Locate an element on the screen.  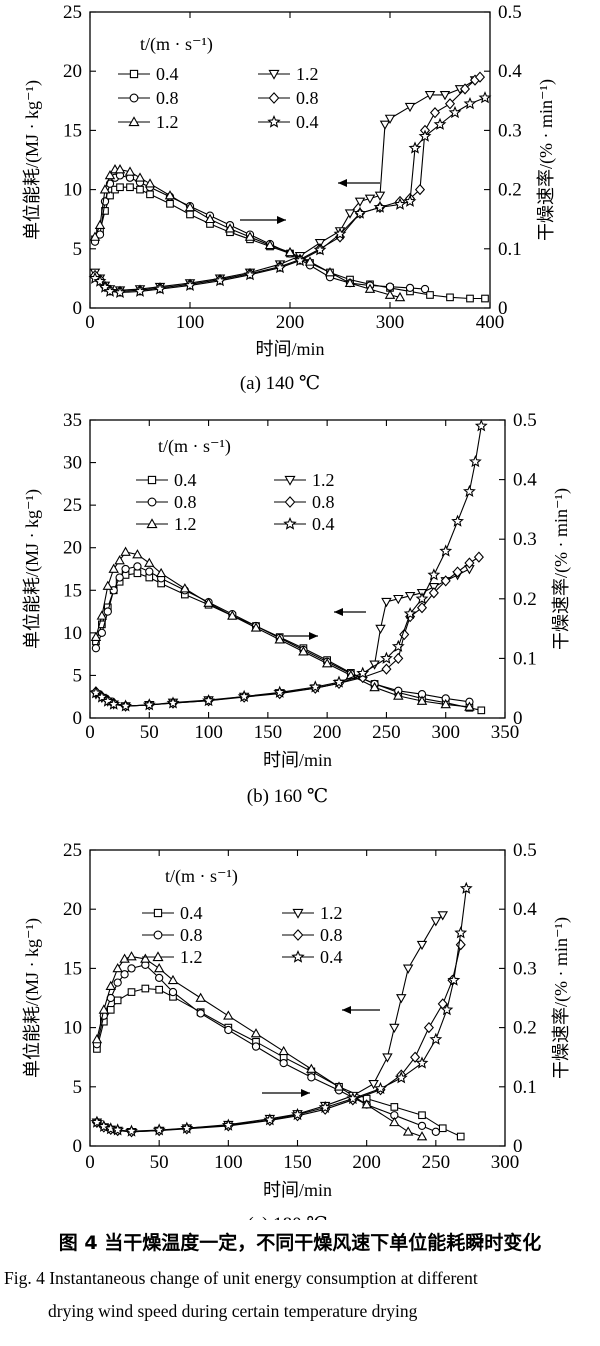
x-tick-label: 400 is located at coordinates (490, 322).